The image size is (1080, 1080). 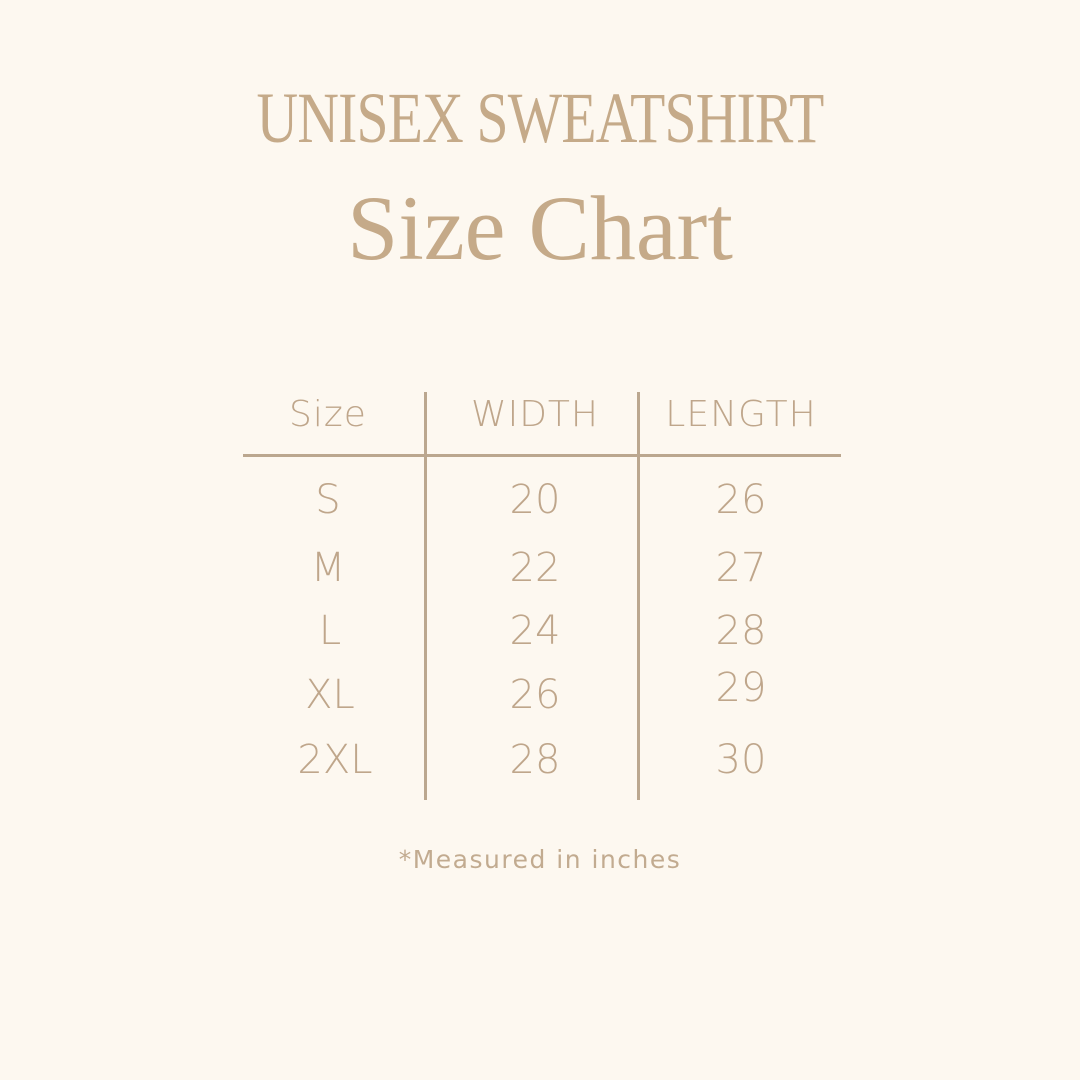 What do you see at coordinates (535, 568) in the screenshot?
I see `width-cell: 22` at bounding box center [535, 568].